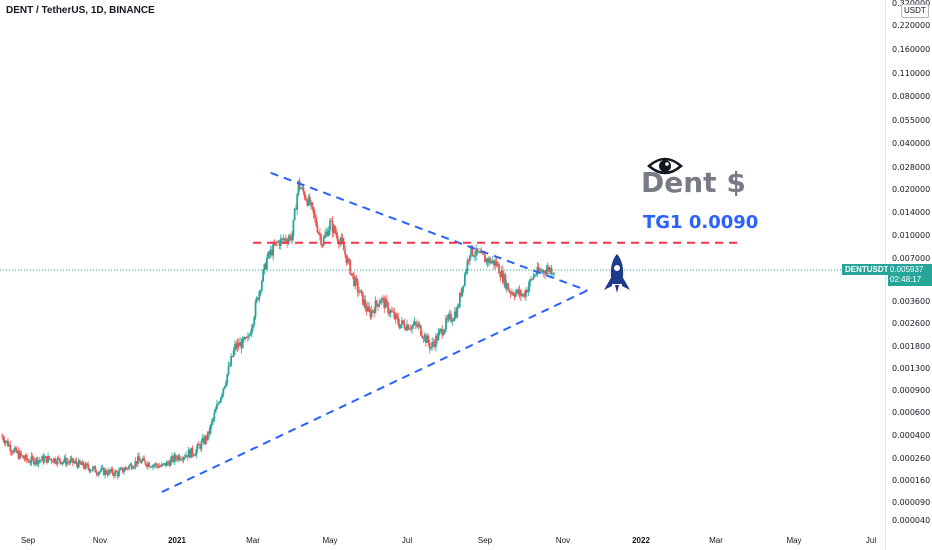 This screenshot has height=550, width=932. I want to click on symbol-title: DENT / TetherUS, 1D, BINANCE, so click(80, 10).